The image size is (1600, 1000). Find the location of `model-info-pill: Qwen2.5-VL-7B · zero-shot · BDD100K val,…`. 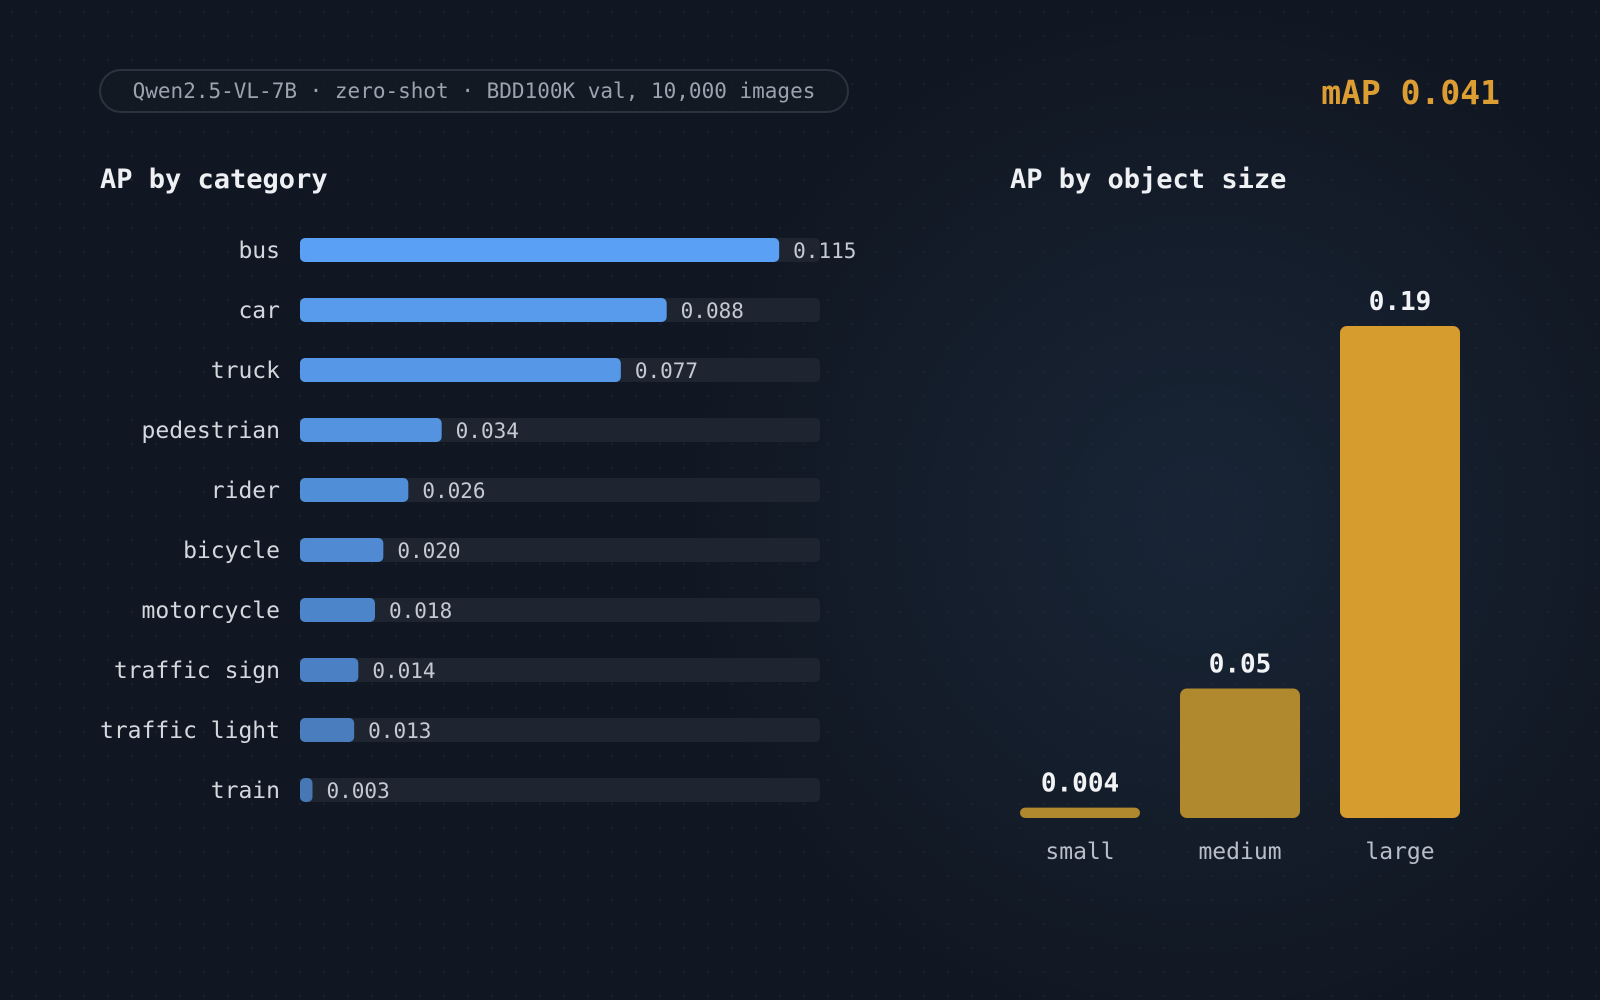

model-info-pill: Qwen2.5-VL-7B · zero-shot · BDD100K val,… is located at coordinates (474, 91).